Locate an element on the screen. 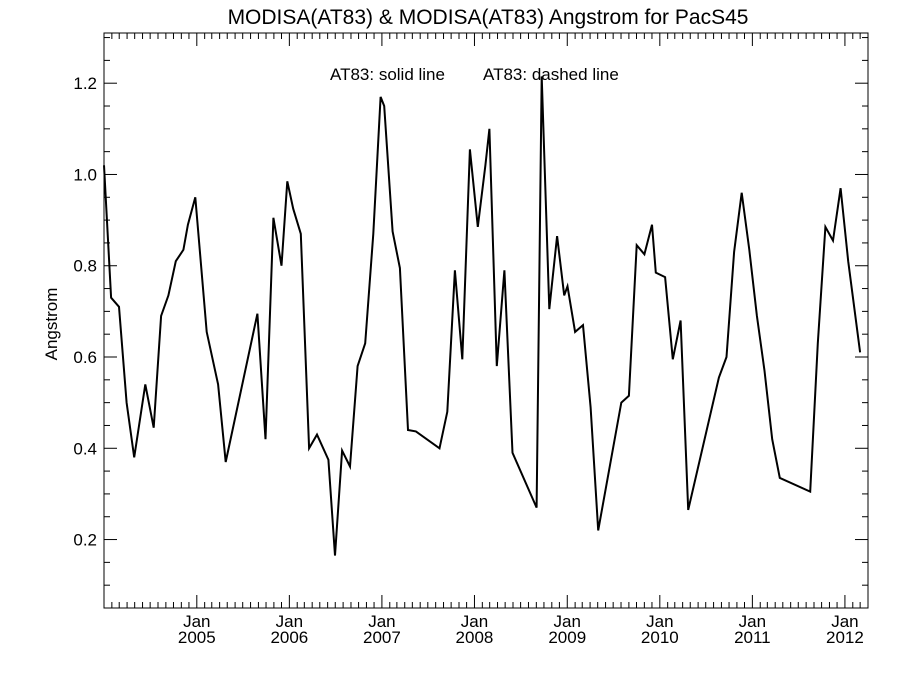  x-tick-label-year: 2008 is located at coordinates (475, 637).